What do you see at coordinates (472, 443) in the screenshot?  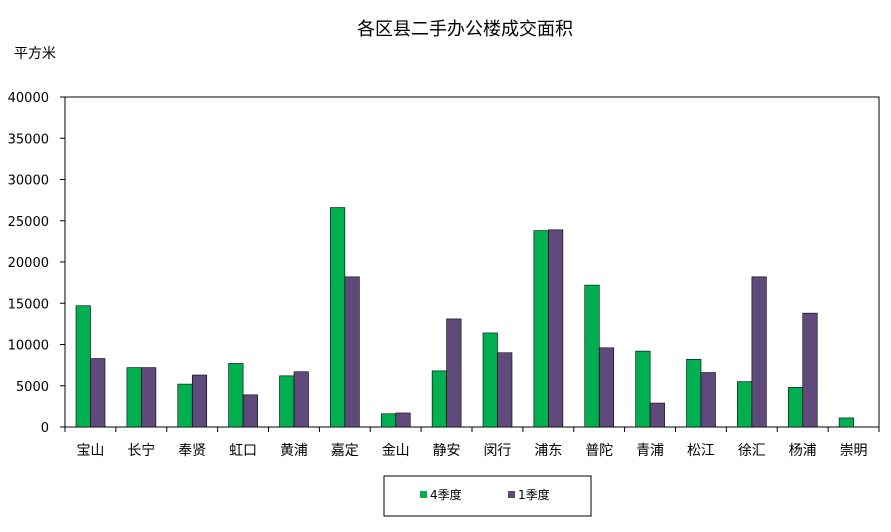 I see `x-axis-ticks: 宝山 长宁 奉贤 虹口 黄浦 嘉定 金山 静安 闵行 浦东 普陀 青浦 松江 徐汇 杨浦 崇明` at bounding box center [472, 443].